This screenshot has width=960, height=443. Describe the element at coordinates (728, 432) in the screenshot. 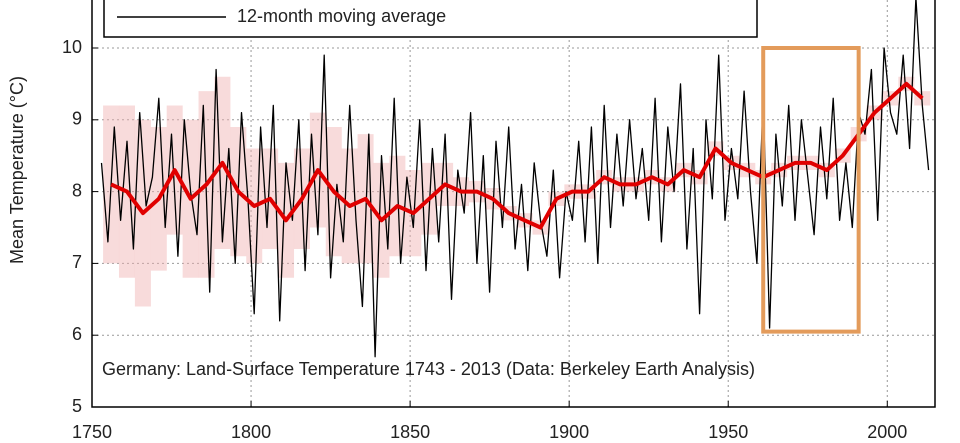

I see `x-tick-label: 1950` at that location.